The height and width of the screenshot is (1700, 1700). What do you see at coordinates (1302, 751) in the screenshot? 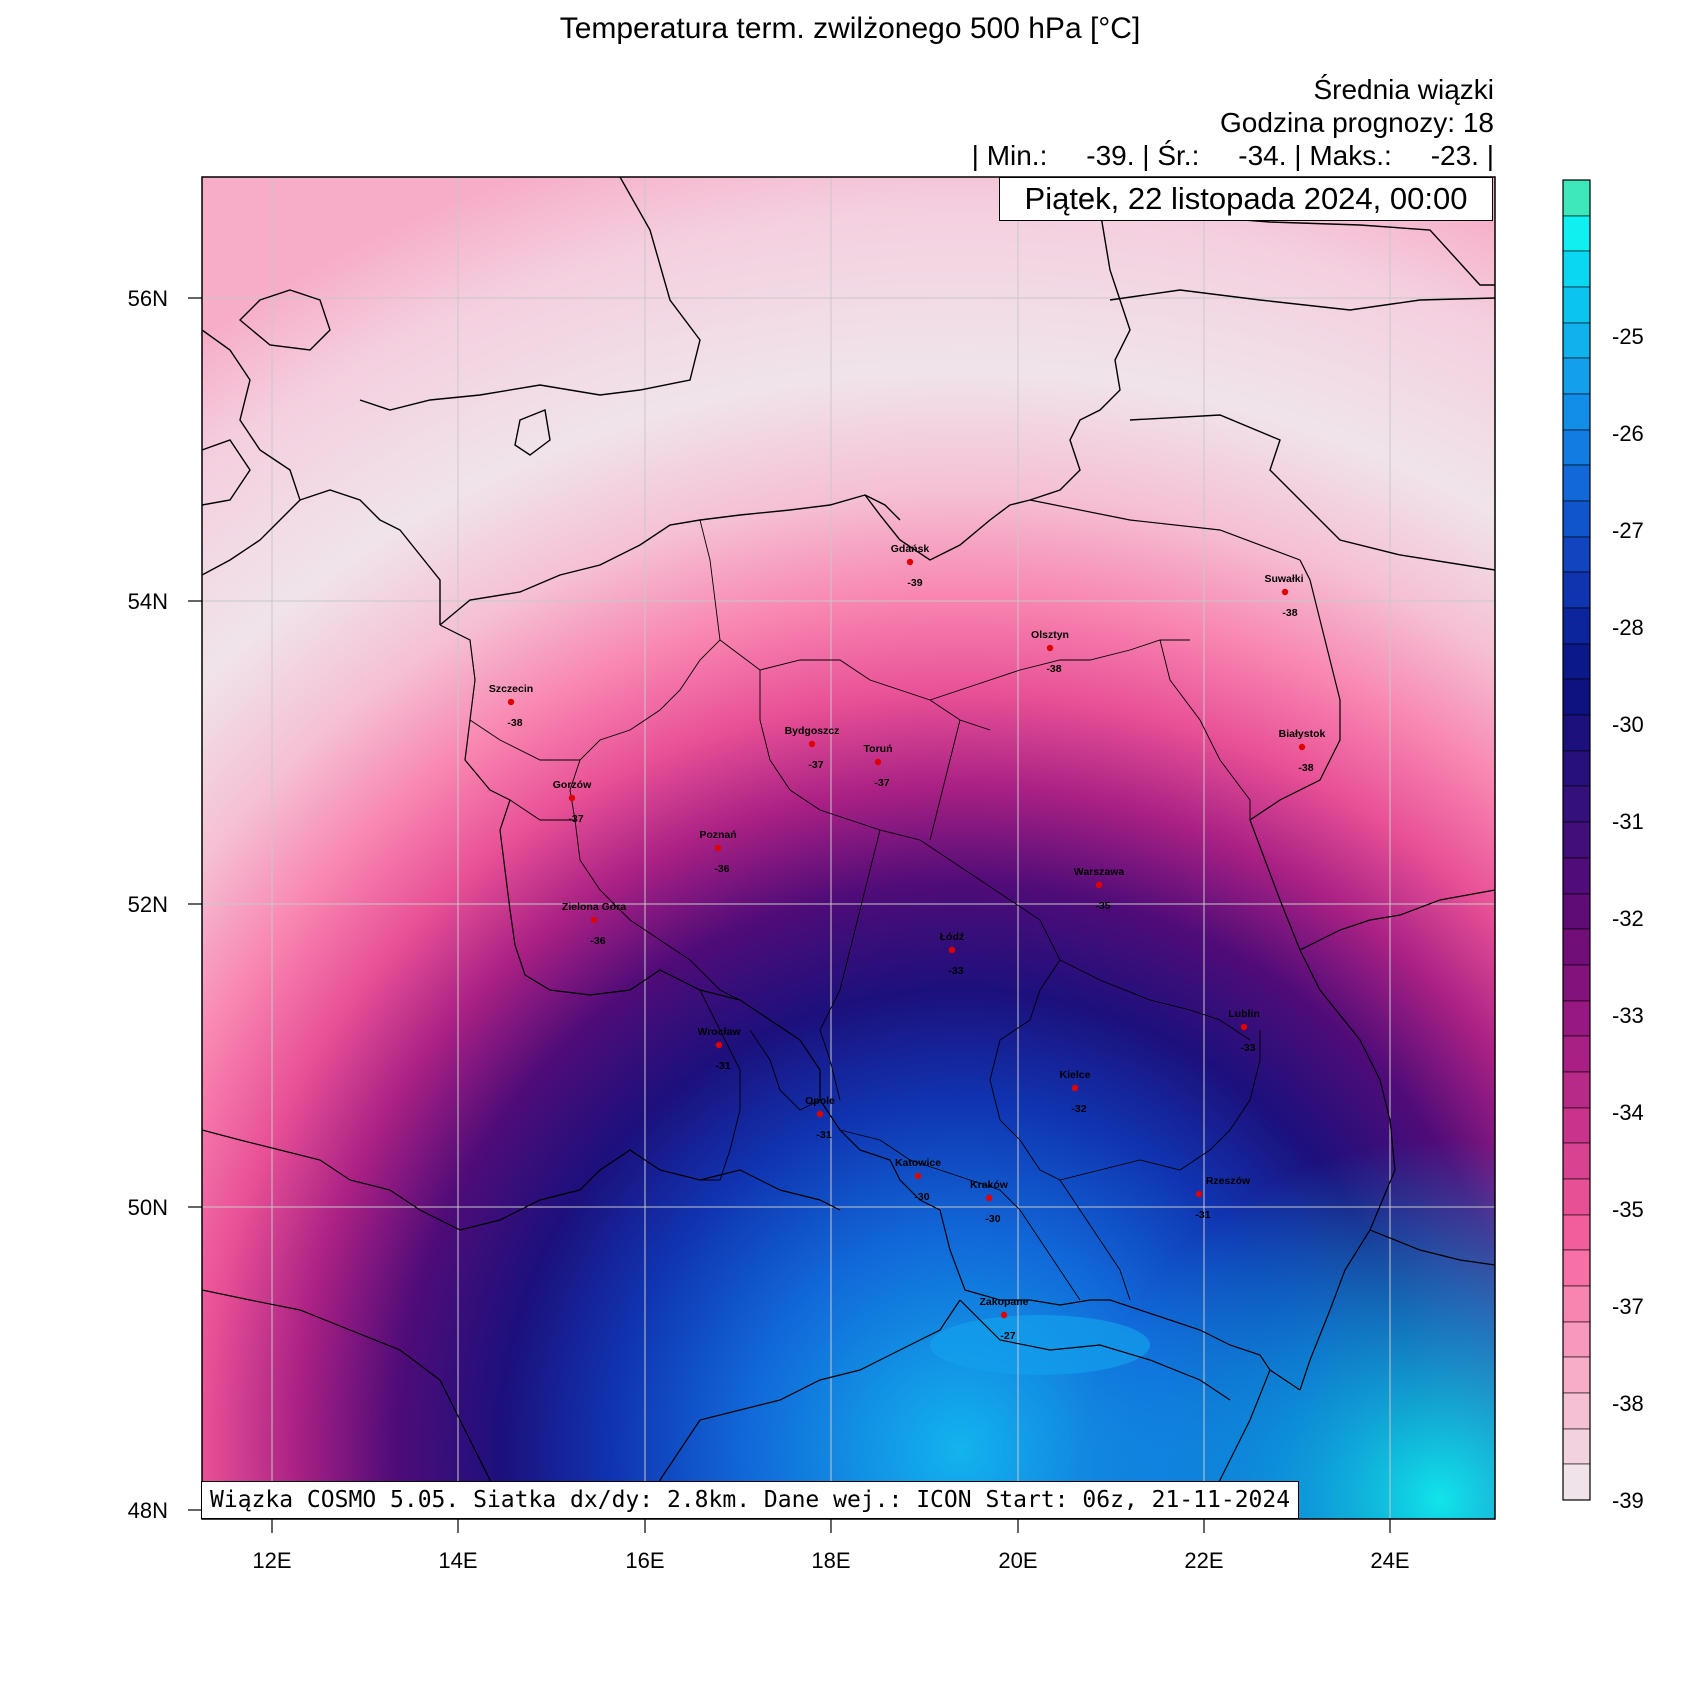
I see `city-marker: Białystok -38` at bounding box center [1302, 751].